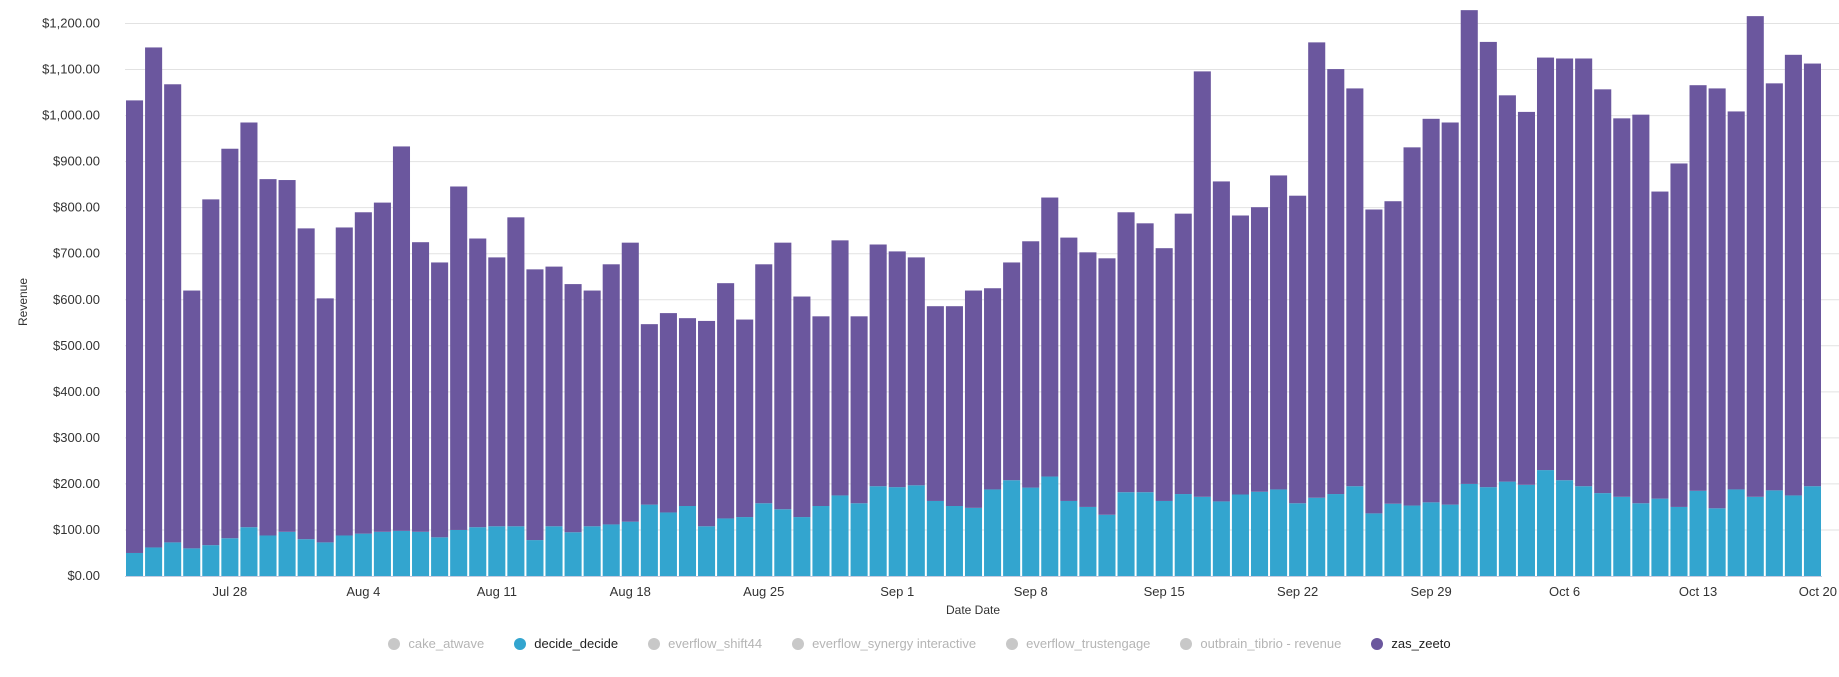 This screenshot has height=677, width=1839. Describe the element at coordinates (1260, 643) in the screenshot. I see `legend-item-outbrain-tibrio-revenue: outbrain_tibrio - revenue` at that location.